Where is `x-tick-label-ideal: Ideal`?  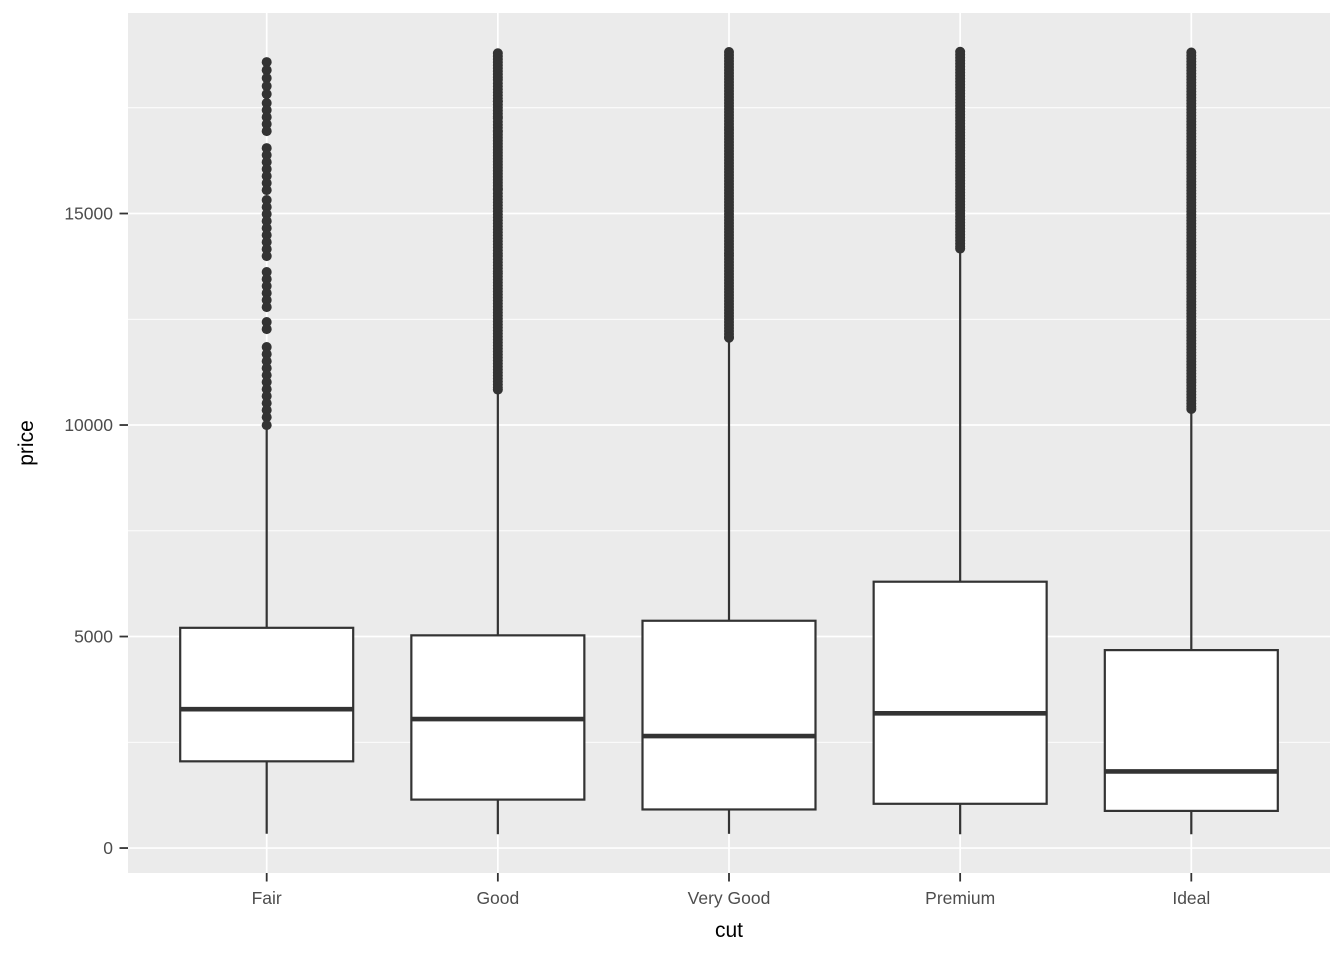
x-tick-label-ideal: Ideal is located at coordinates (1191, 898).